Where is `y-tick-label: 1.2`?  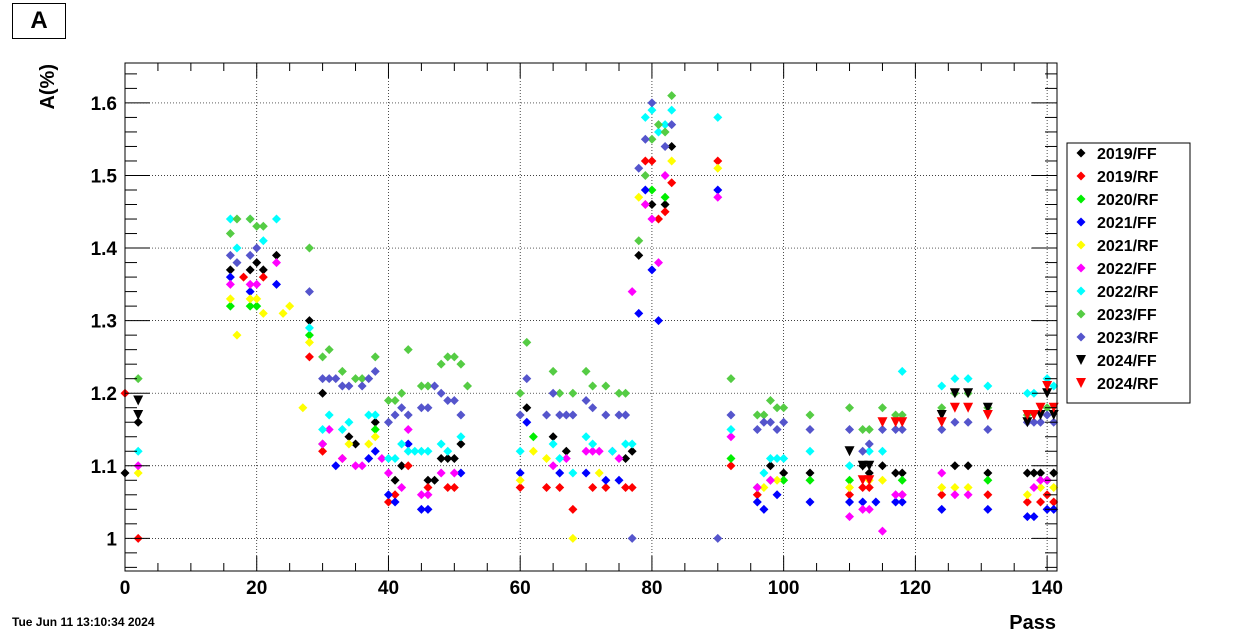 y-tick-label: 1.2 is located at coordinates (104, 394).